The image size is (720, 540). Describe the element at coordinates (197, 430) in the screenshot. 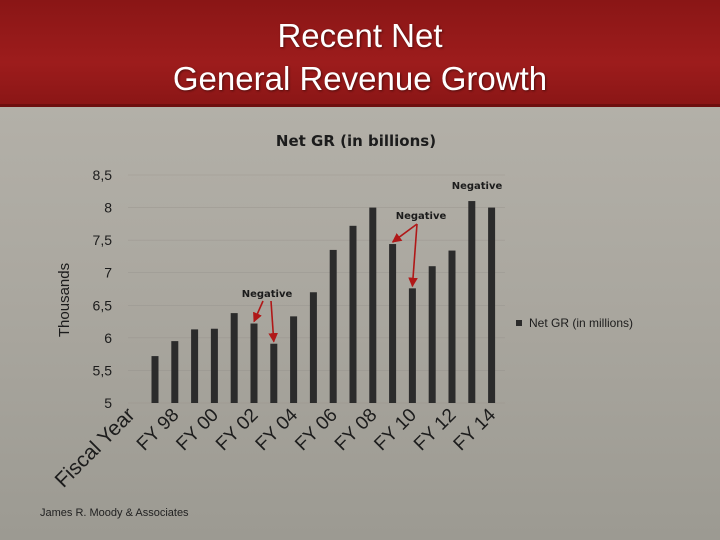

I see `x-tick-label: FY 00` at that location.